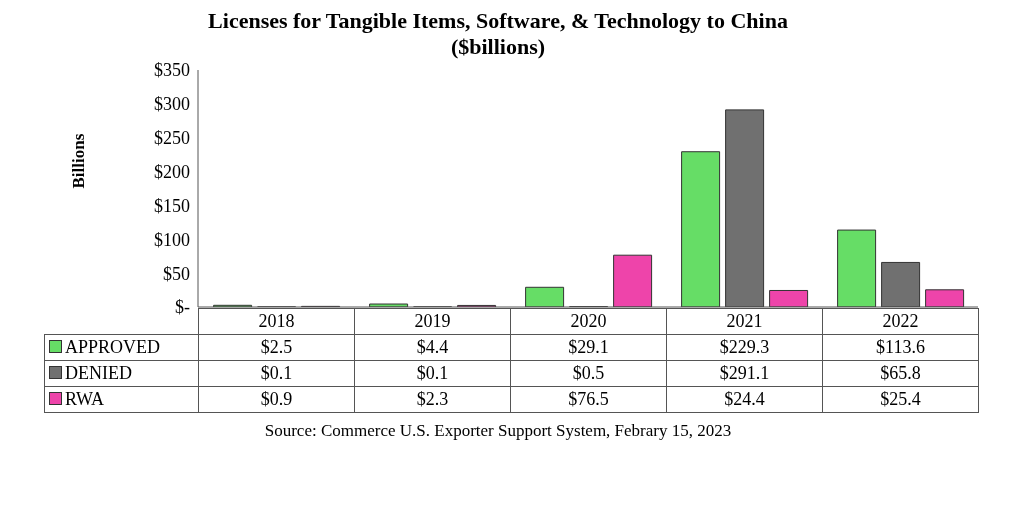  I want to click on x-tick-label: 2022, so click(900, 321).